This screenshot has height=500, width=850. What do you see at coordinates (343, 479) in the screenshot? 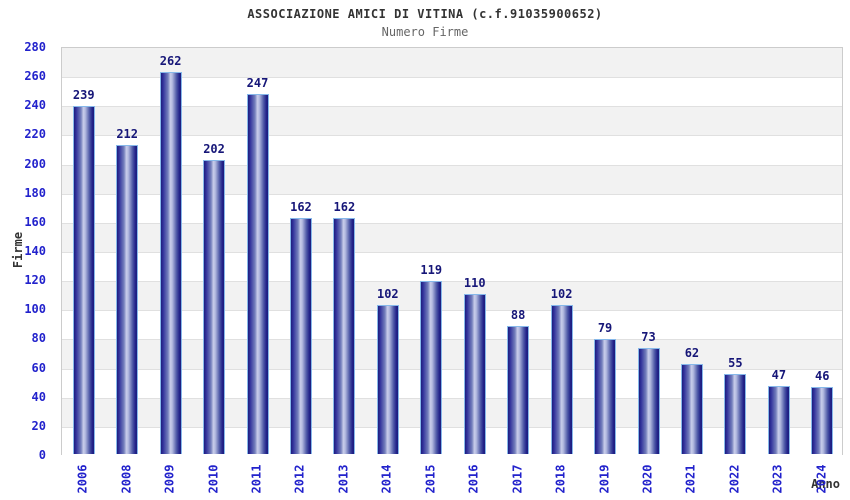
I see `x-tick-label: 2013` at bounding box center [343, 479].